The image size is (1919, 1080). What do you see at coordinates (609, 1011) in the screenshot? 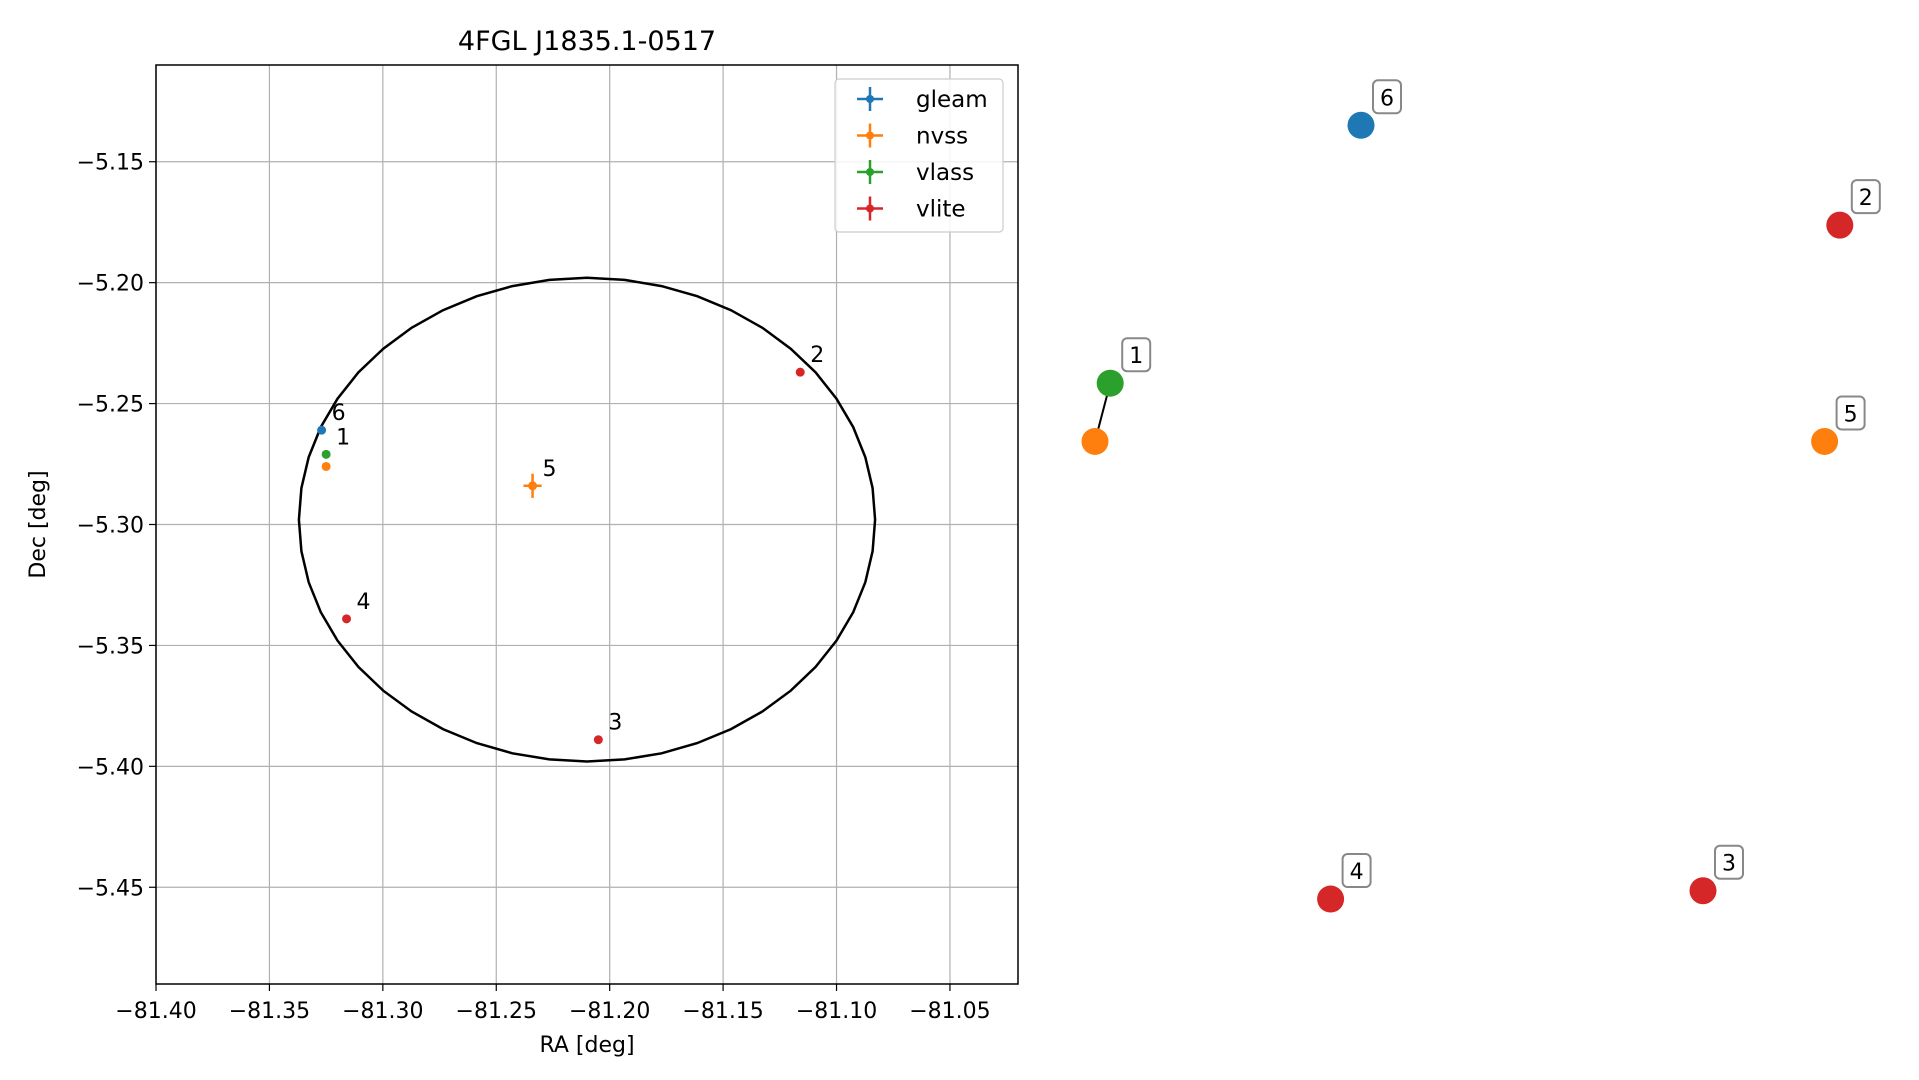
I see `x-tick-label: −81.20` at bounding box center [609, 1011].